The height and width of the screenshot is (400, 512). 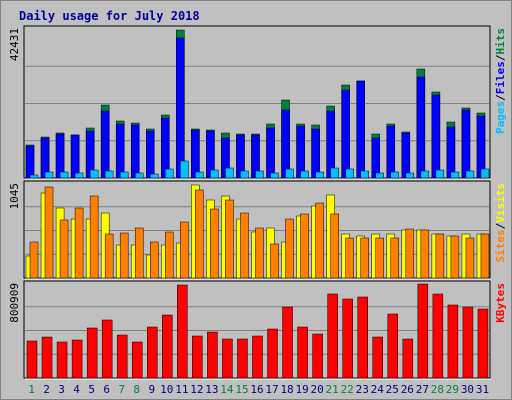 I want to click on x-tick-label: 1, so click(x=31, y=389).